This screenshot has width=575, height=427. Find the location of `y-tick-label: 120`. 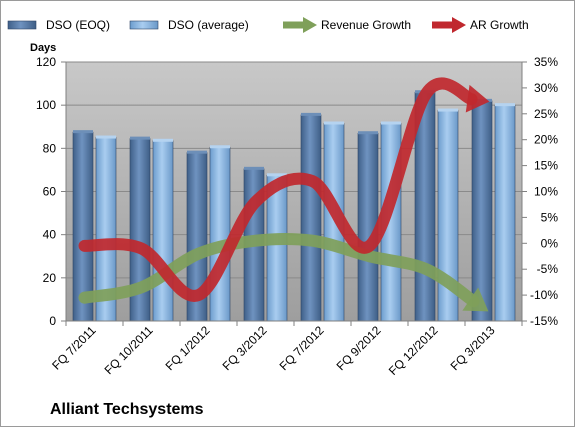

y-tick-label: 120 is located at coordinates (46, 62).